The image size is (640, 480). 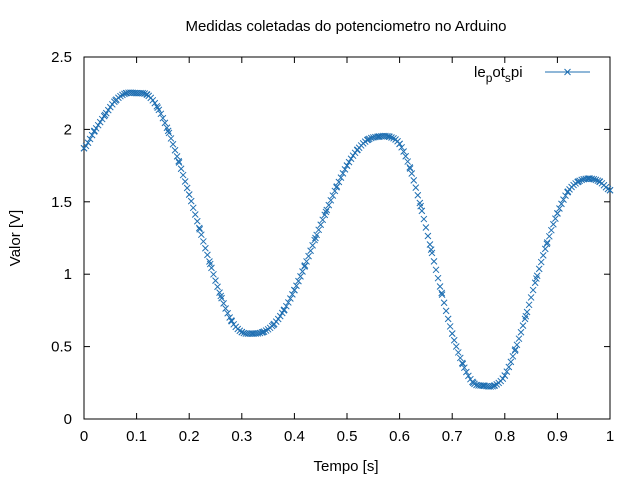 What do you see at coordinates (567, 72) in the screenshot?
I see `legend-marker-sample` at bounding box center [567, 72].